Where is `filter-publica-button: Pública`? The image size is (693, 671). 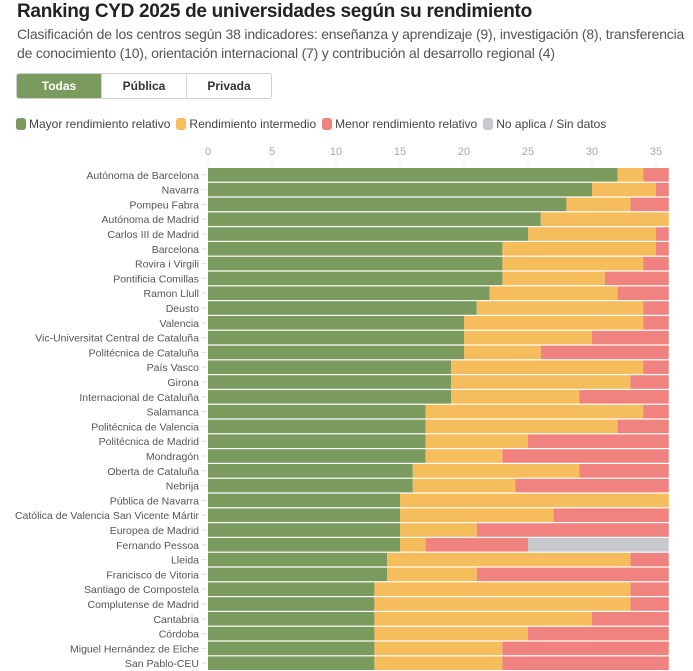 filter-publica-button: Pública is located at coordinates (144, 86).